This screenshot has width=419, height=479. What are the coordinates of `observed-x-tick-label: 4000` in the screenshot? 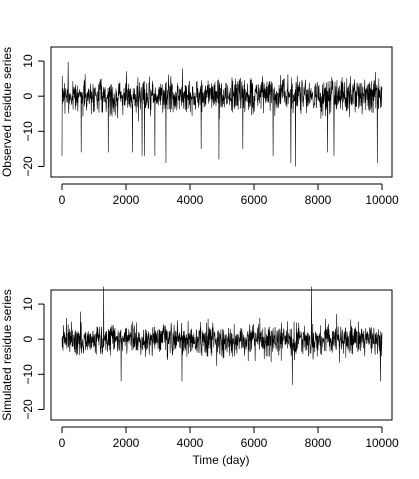 It's located at (190, 200).